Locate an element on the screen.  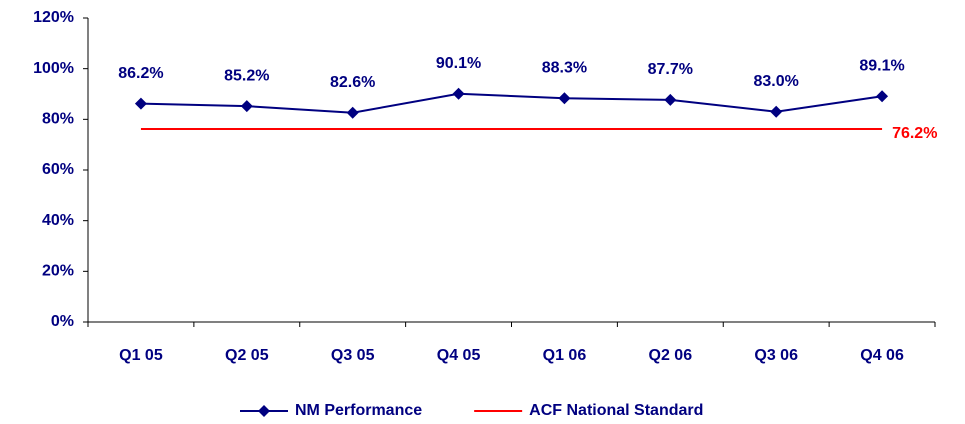
legend-label: ACF National Standard is located at coordinates (616, 410).